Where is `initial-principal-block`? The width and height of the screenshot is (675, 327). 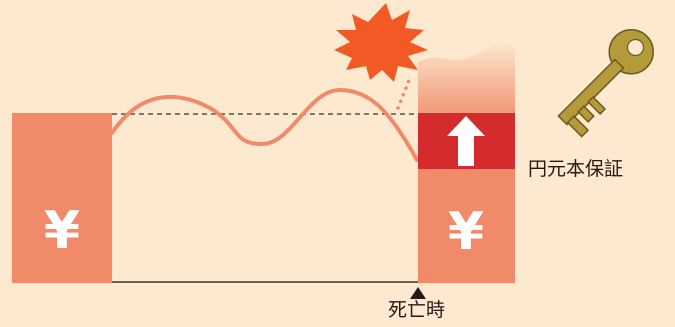 initial-principal-block is located at coordinates (62, 198).